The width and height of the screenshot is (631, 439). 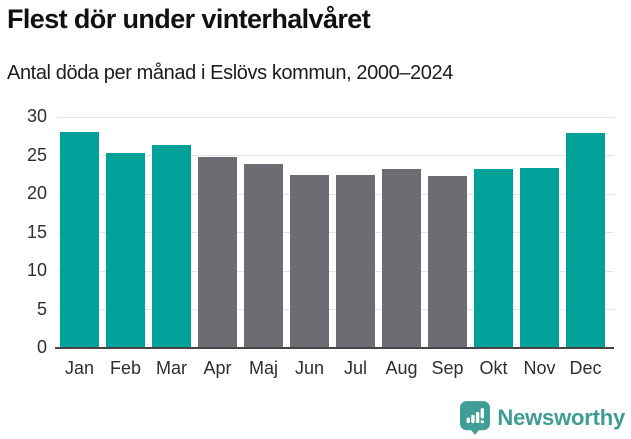 I want to click on y-axis-tick-label: 30, so click(x=36, y=116).